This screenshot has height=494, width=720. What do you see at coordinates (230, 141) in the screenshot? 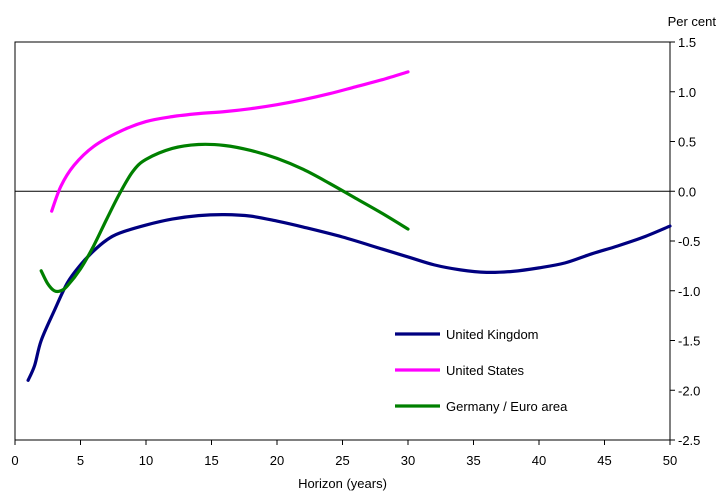
I see `series-line-united-states` at bounding box center [230, 141].